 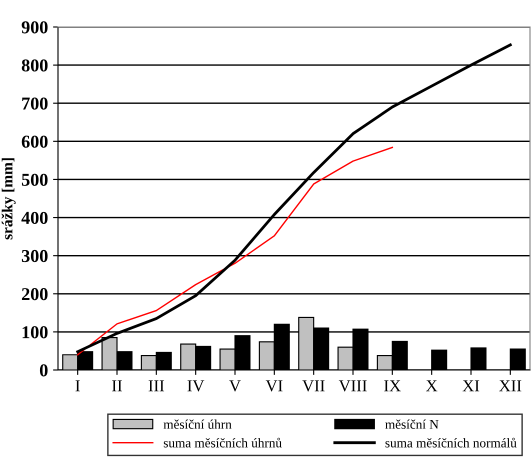 What do you see at coordinates (34, 218) in the screenshot?
I see `y-tick-label: 400` at bounding box center [34, 218].